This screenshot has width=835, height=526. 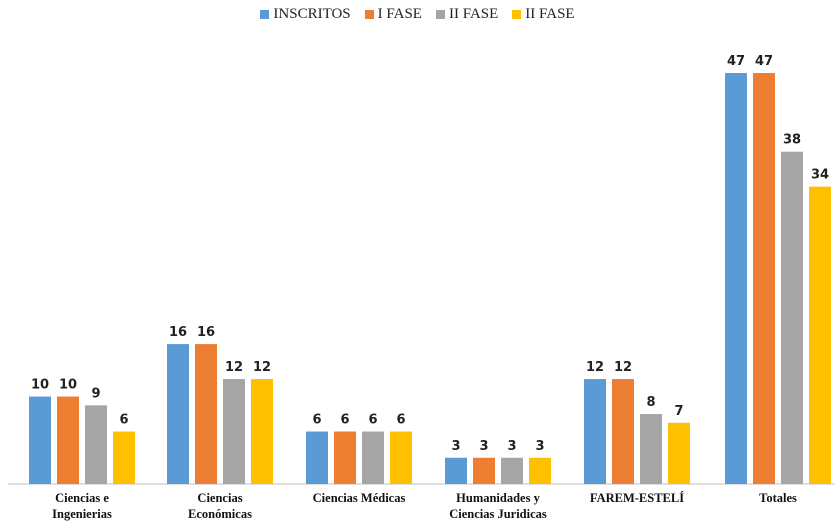 What do you see at coordinates (265, 14) in the screenshot?
I see `legend-swatch-inscritos` at bounding box center [265, 14].